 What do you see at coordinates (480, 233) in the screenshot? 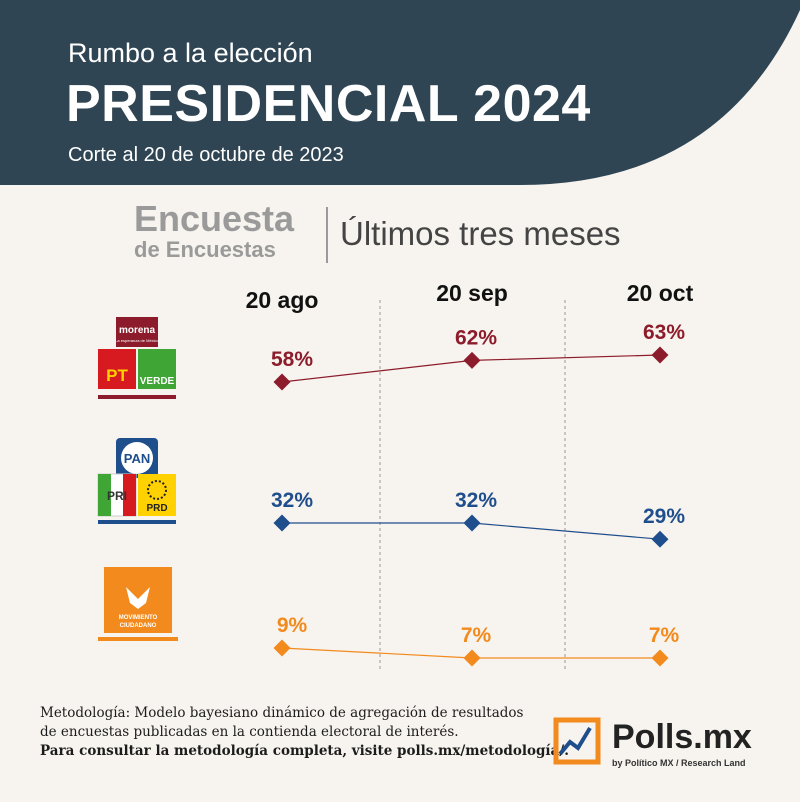
I see `brand-period: Últimos tres meses` at bounding box center [480, 233].